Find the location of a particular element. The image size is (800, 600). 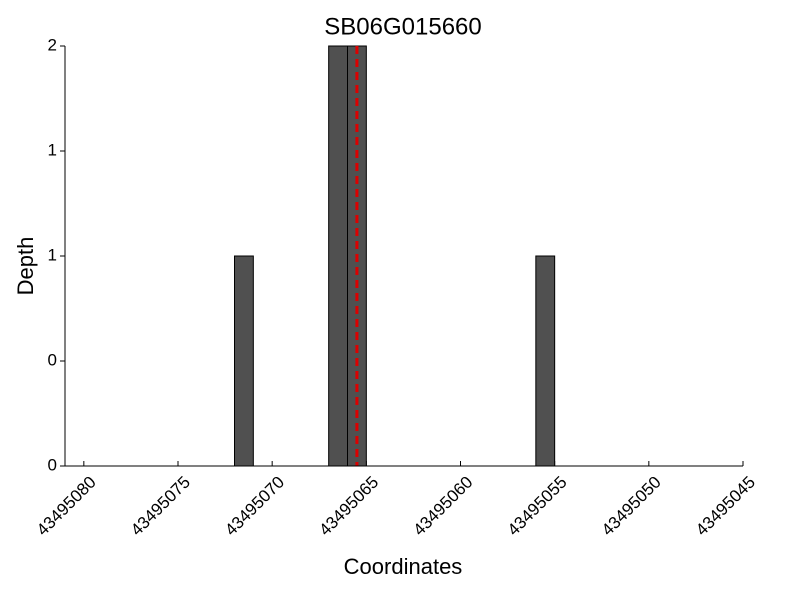

x-tick-label: 43495050 is located at coordinates (631, 506).